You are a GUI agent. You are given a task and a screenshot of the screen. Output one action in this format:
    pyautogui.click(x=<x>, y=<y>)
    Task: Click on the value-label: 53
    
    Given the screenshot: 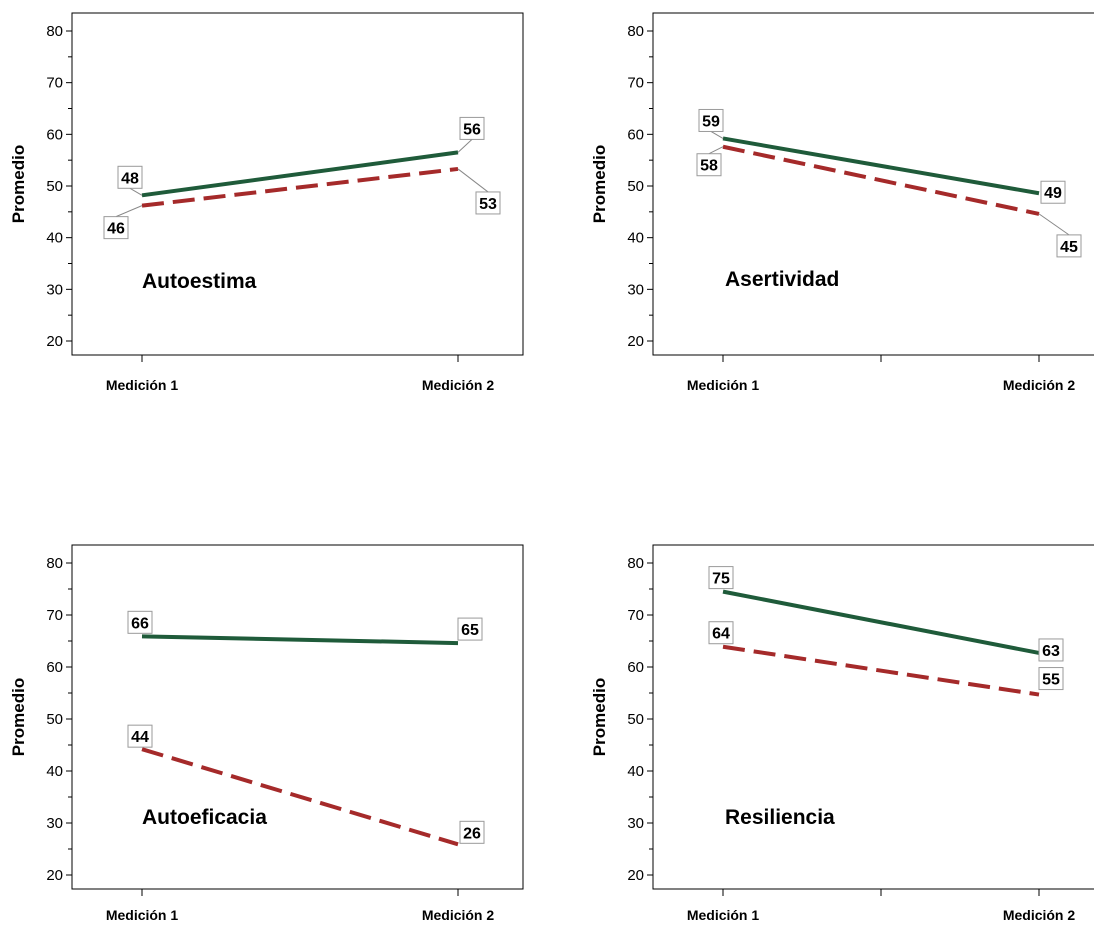 What is the action you would take?
    pyautogui.click(x=488, y=204)
    